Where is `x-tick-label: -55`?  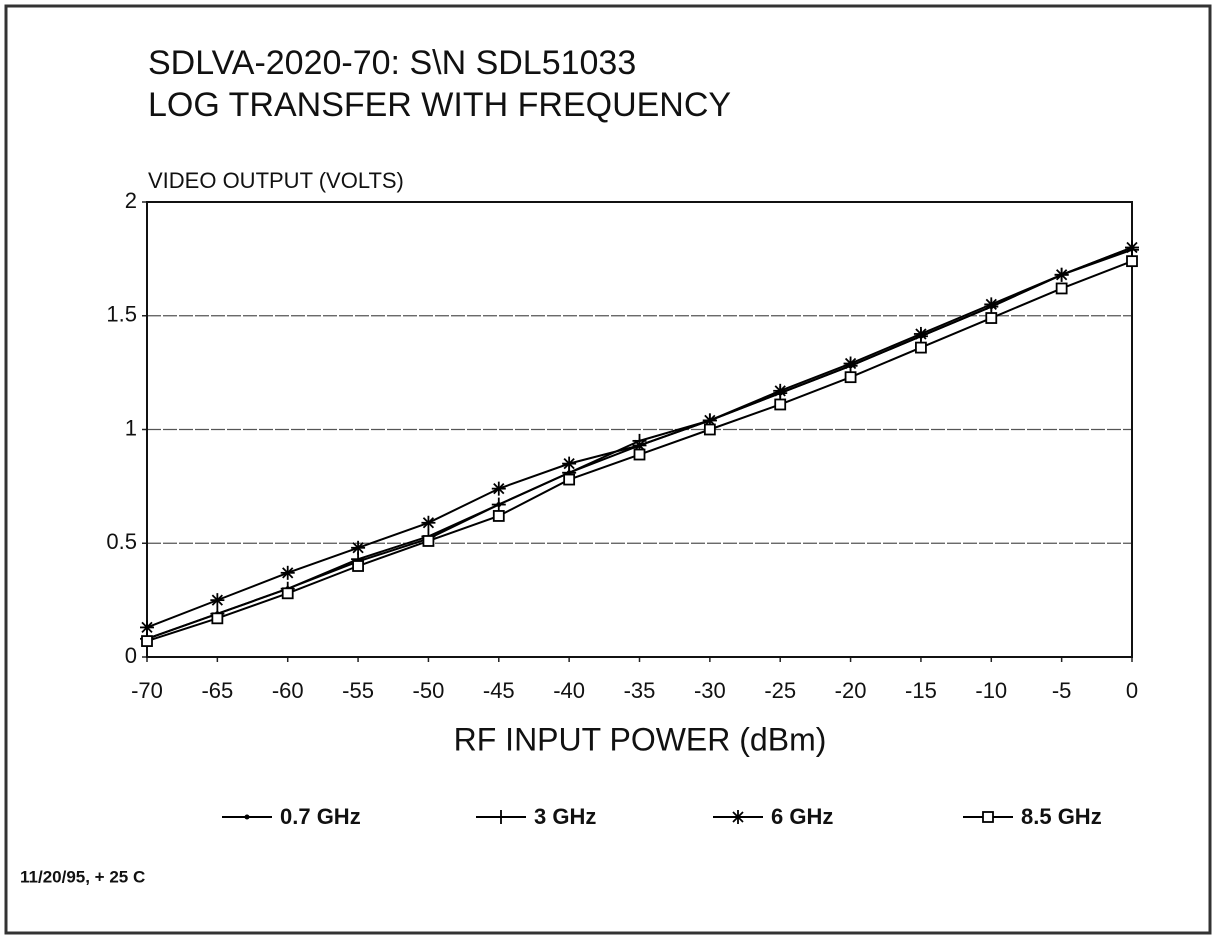 x-tick-label: -55 is located at coordinates (358, 690).